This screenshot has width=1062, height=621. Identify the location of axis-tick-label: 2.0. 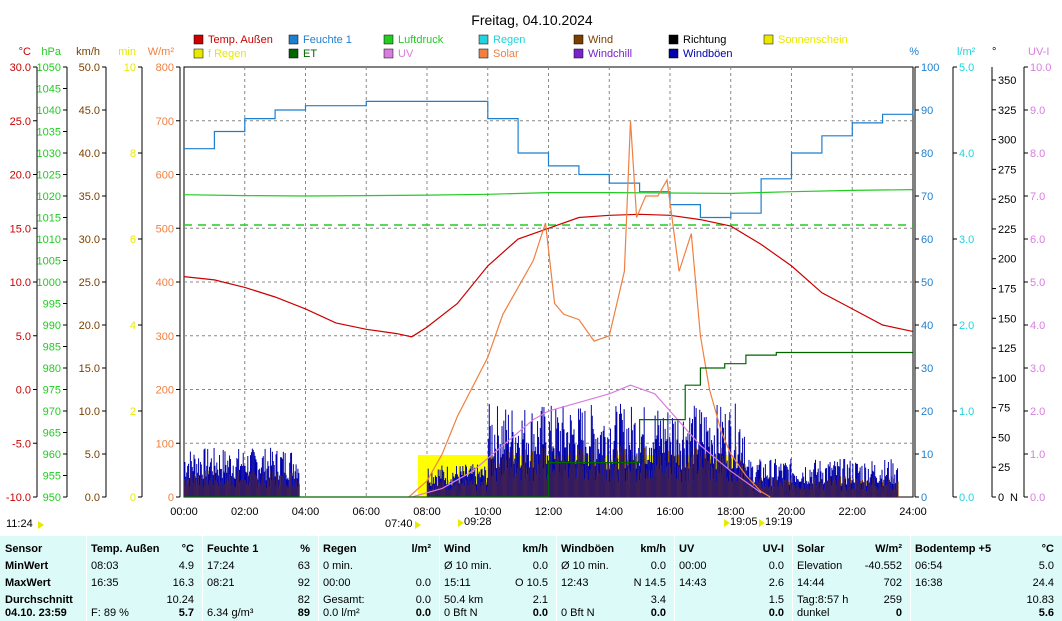
(1037, 412).